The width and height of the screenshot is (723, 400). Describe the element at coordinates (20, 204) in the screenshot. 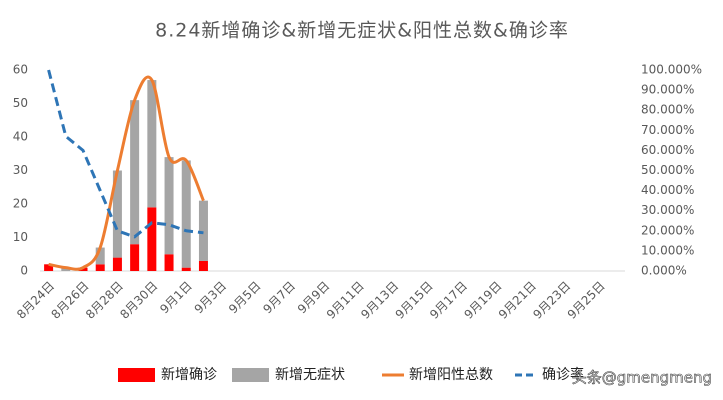

I see `y-tick-label: 20` at that location.